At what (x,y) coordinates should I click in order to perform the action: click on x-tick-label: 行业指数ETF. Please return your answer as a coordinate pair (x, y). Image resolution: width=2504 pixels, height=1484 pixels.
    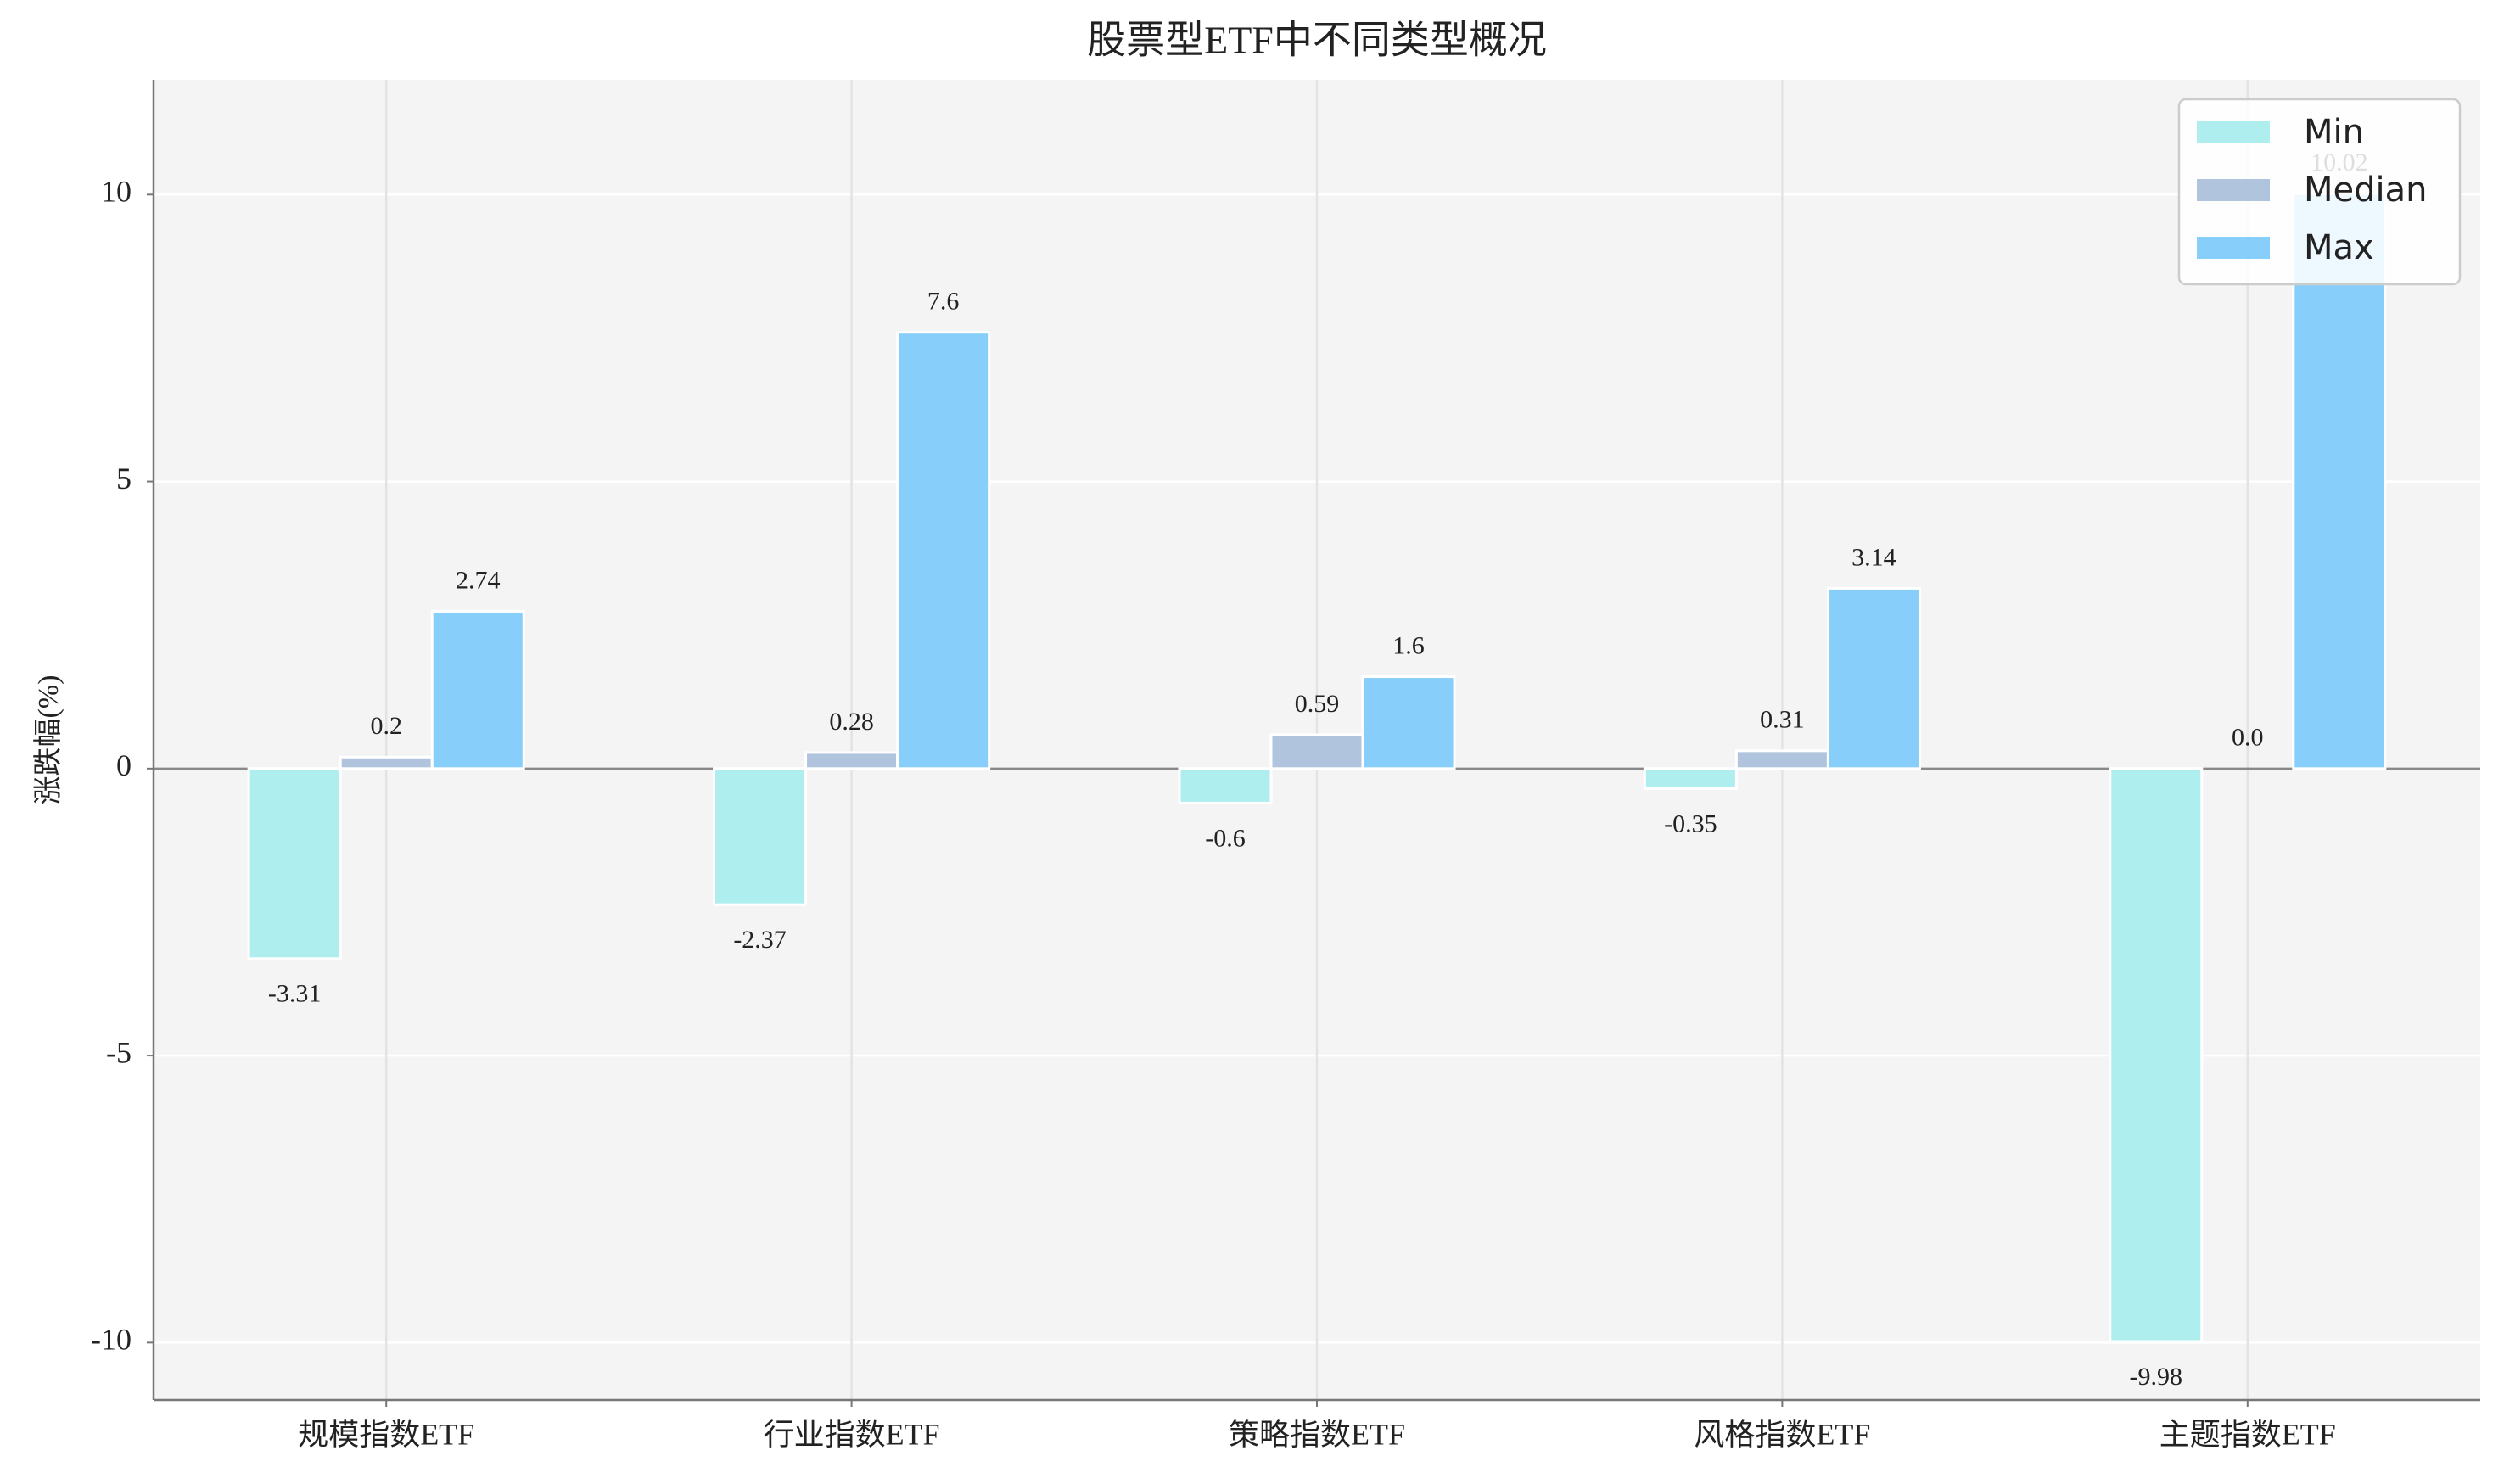
    Looking at the image, I should click on (852, 1434).